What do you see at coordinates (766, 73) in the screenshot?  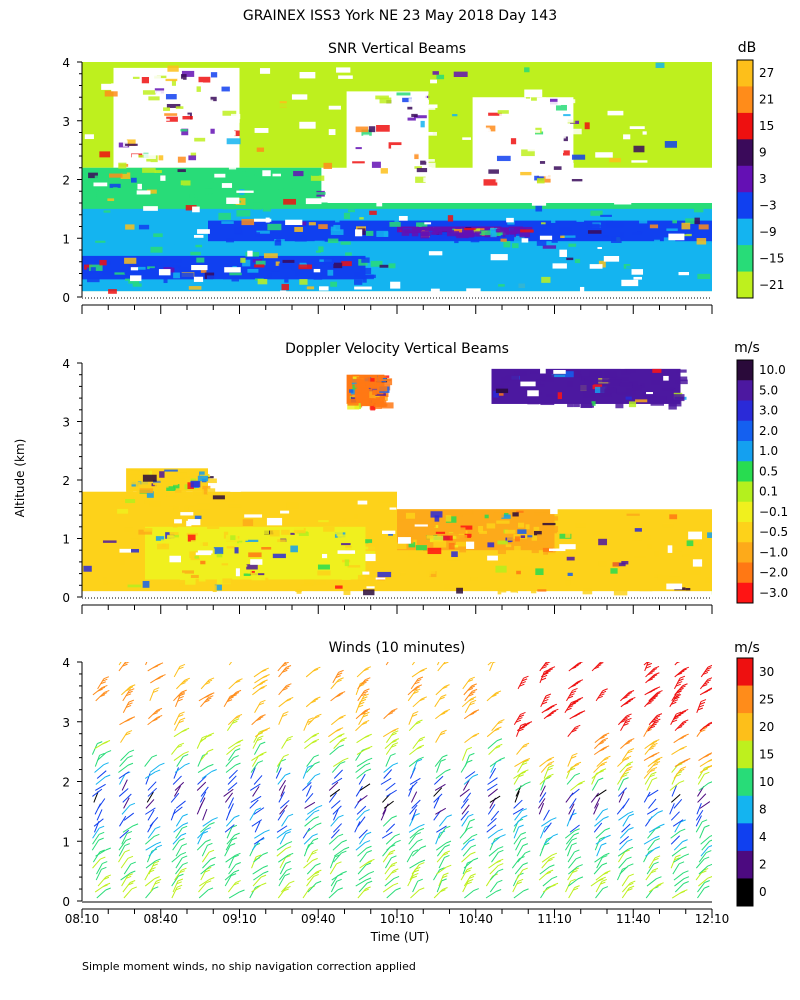 I see `colorbar-label: 27` at bounding box center [766, 73].